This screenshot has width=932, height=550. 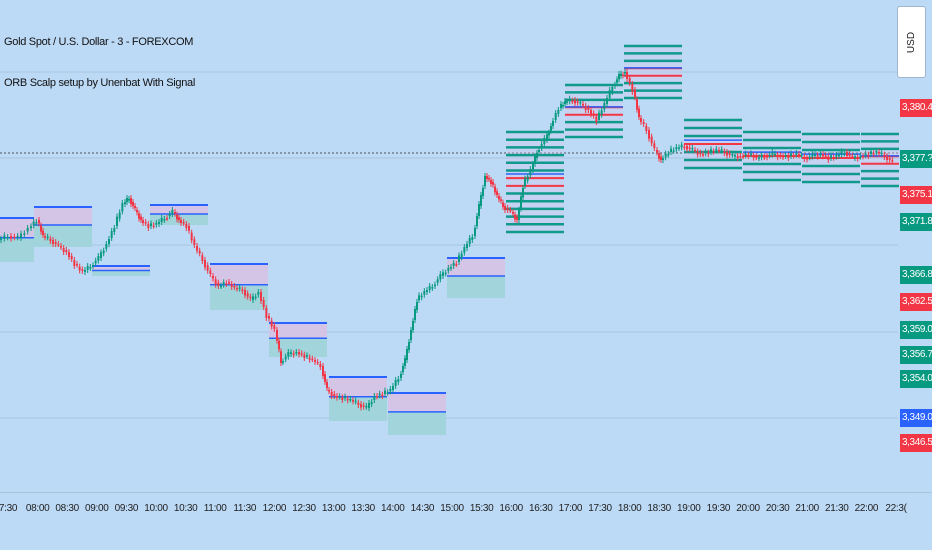 What do you see at coordinates (600, 508) in the screenshot?
I see `time-tick-label: 17:30` at bounding box center [600, 508].